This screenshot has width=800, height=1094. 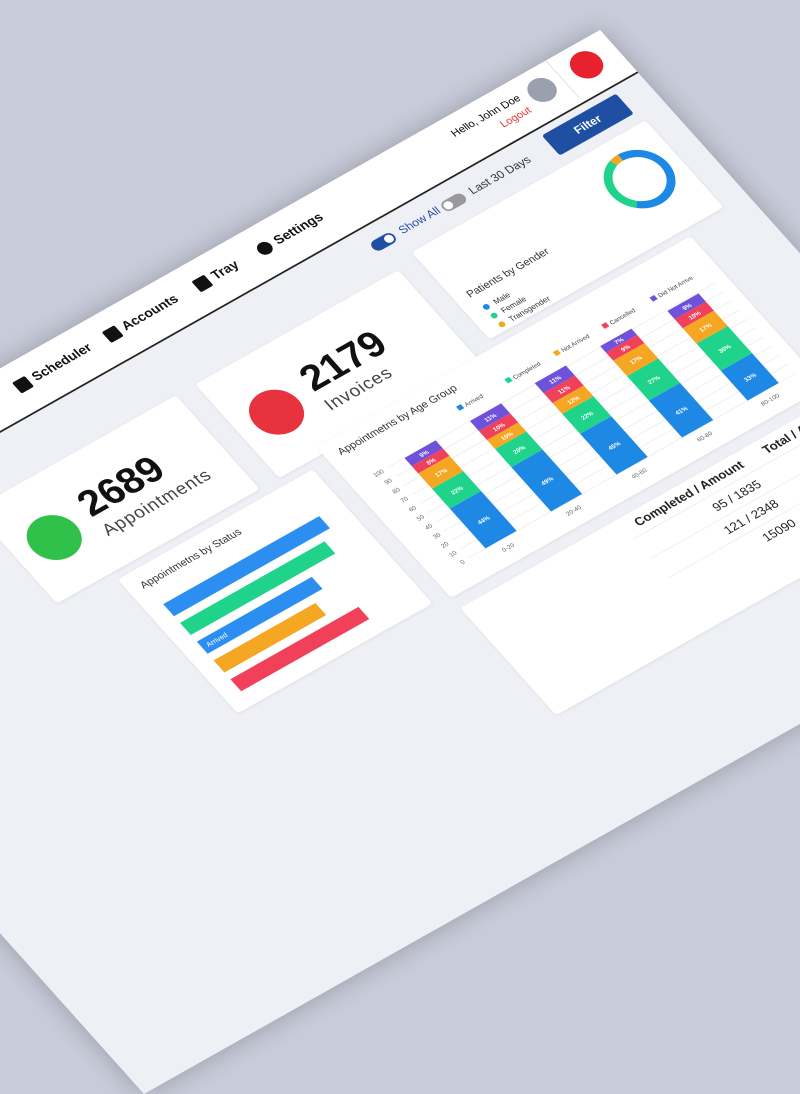 What do you see at coordinates (429, 527) in the screenshot?
I see `y-tick-label: 40` at bounding box center [429, 527].